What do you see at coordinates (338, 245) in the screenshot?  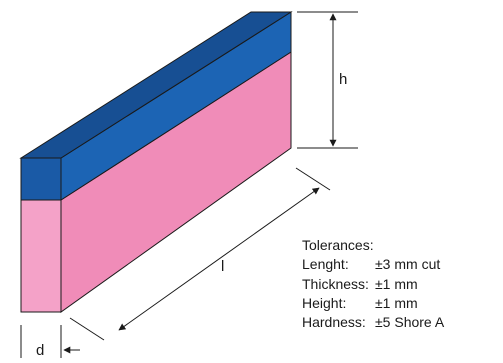 I see `tolerances-title: Tolerances:` at bounding box center [338, 245].